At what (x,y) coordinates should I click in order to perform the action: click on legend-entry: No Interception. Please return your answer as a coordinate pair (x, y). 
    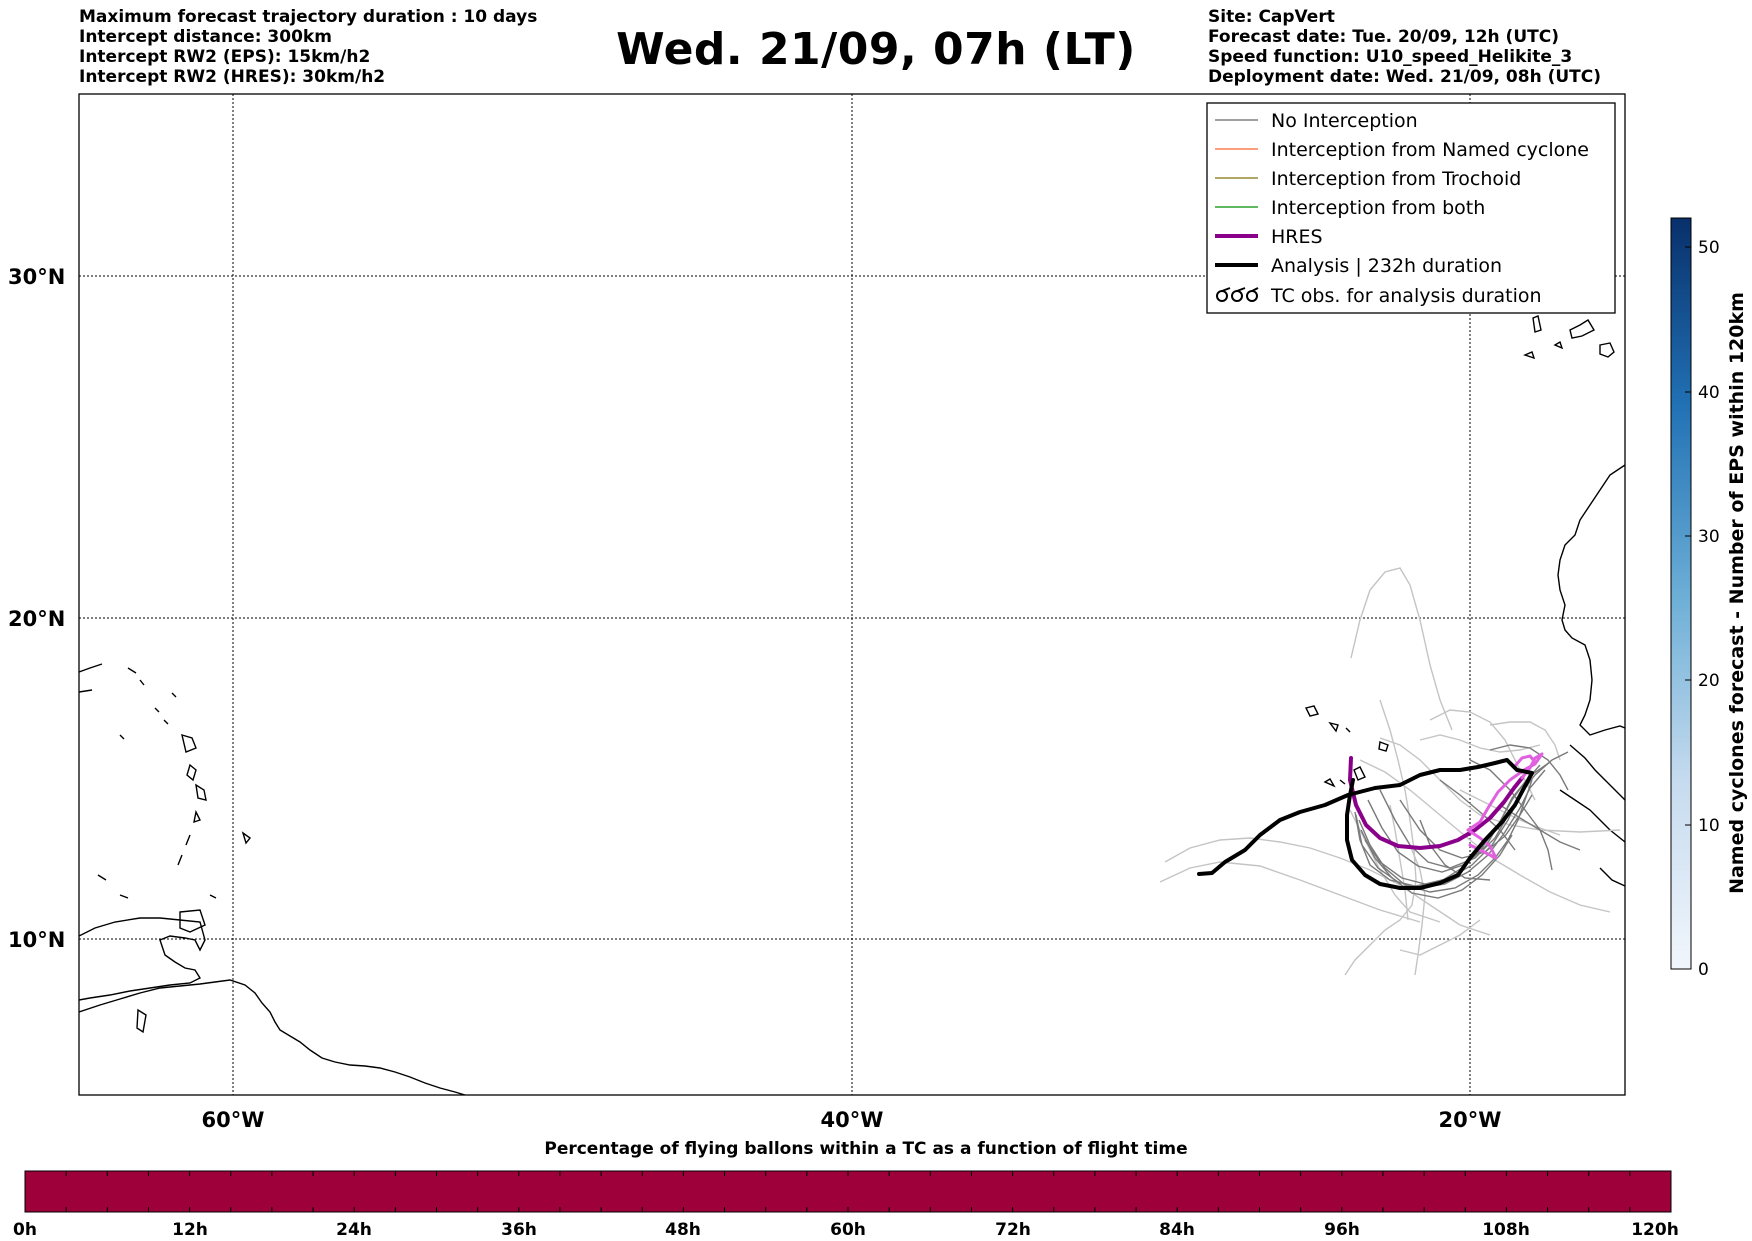
    Looking at the image, I should click on (1316, 121).